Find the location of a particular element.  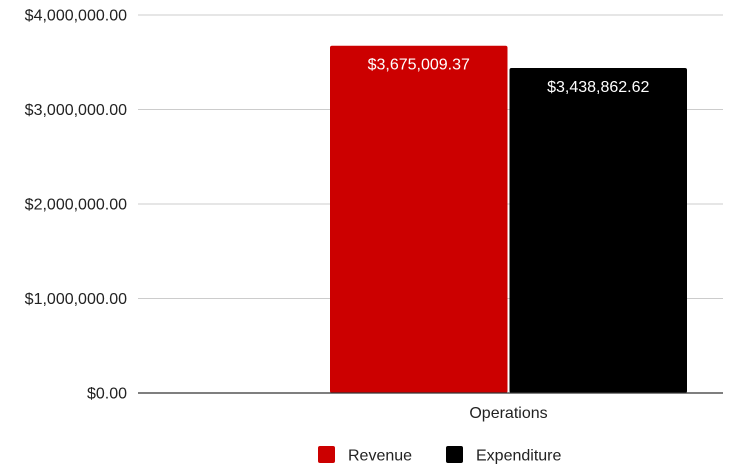

x-tick-label: Operations is located at coordinates (508, 413).